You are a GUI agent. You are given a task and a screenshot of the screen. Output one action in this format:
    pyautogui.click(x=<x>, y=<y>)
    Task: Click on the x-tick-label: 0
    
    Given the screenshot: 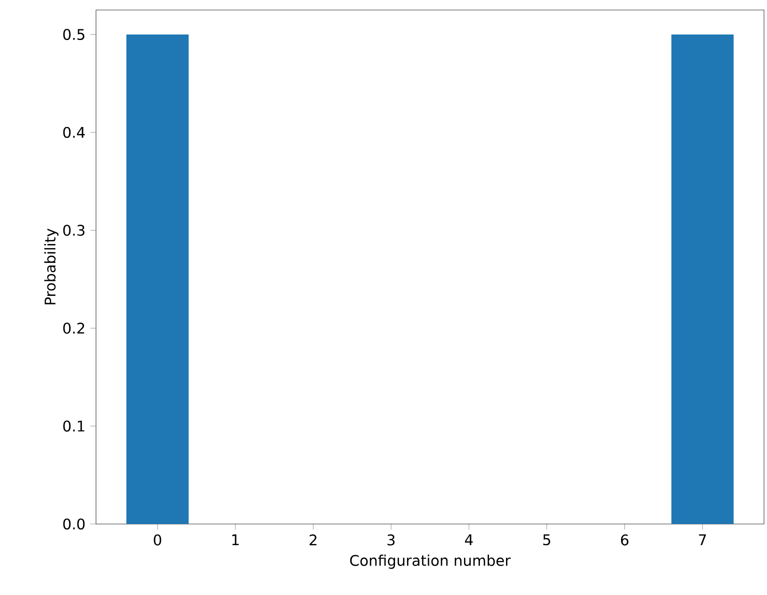 What is the action you would take?
    pyautogui.click(x=158, y=540)
    